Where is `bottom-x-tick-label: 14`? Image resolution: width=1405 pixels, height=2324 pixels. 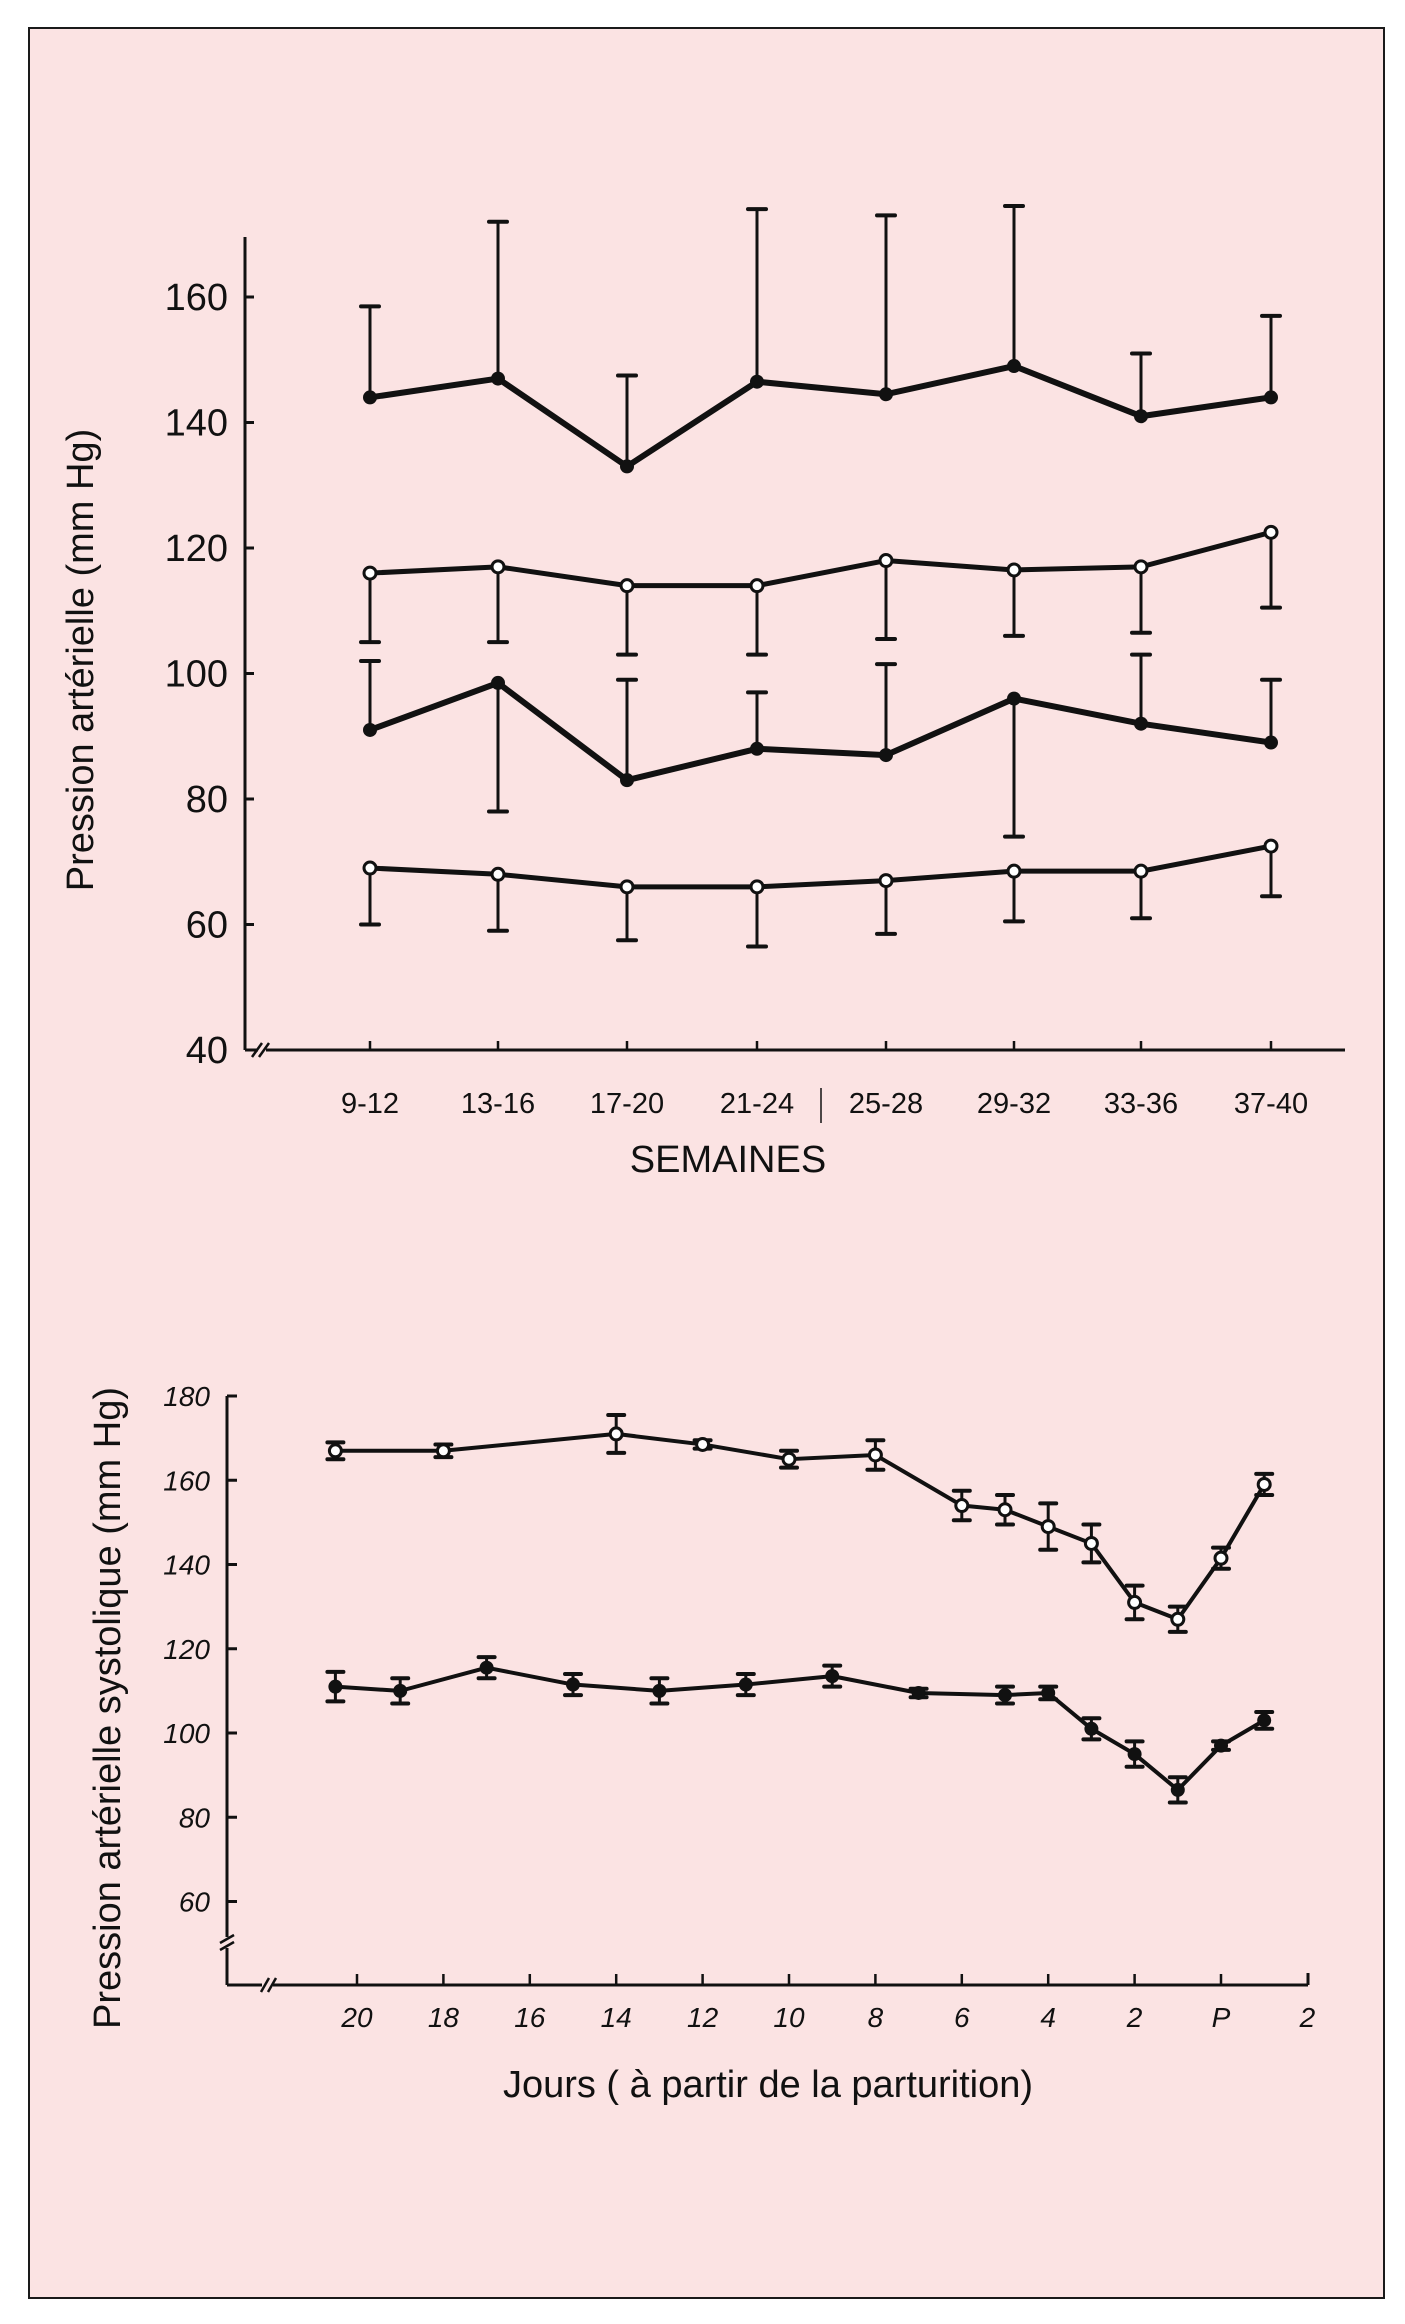 bottom-x-tick-label: 14 is located at coordinates (616, 2017).